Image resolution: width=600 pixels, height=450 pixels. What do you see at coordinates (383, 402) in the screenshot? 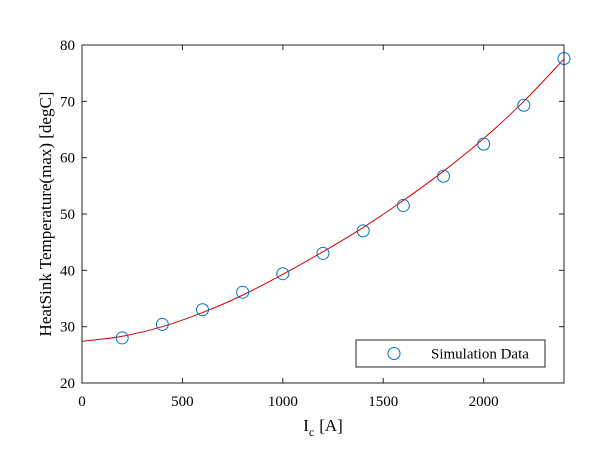
I see `x-tick-label: 1500` at bounding box center [383, 402].